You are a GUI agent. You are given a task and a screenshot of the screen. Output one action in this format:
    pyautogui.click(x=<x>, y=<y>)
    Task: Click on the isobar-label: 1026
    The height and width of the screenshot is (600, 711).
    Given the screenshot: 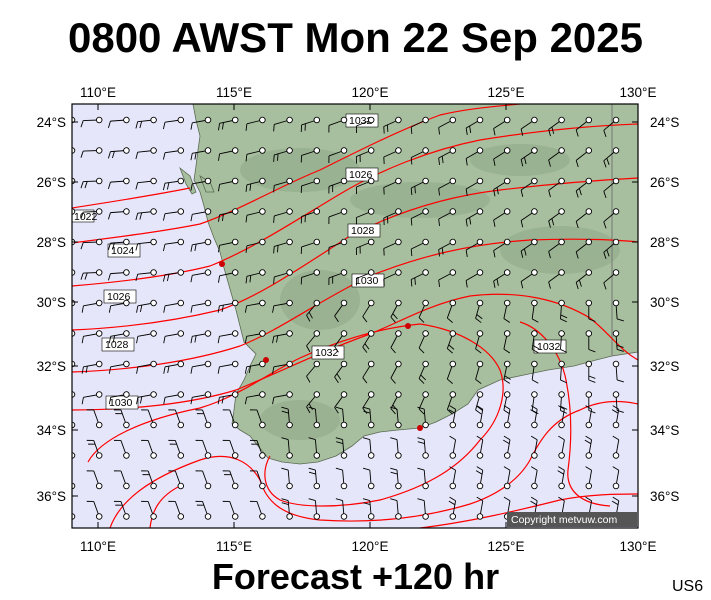 What is the action you would take?
    pyautogui.click(x=120, y=296)
    